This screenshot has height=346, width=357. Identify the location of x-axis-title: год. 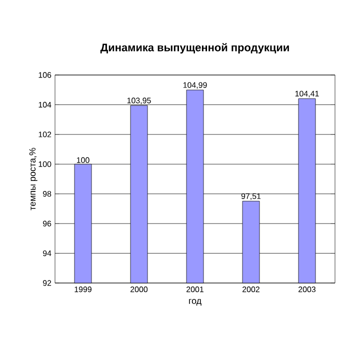
(195, 302).